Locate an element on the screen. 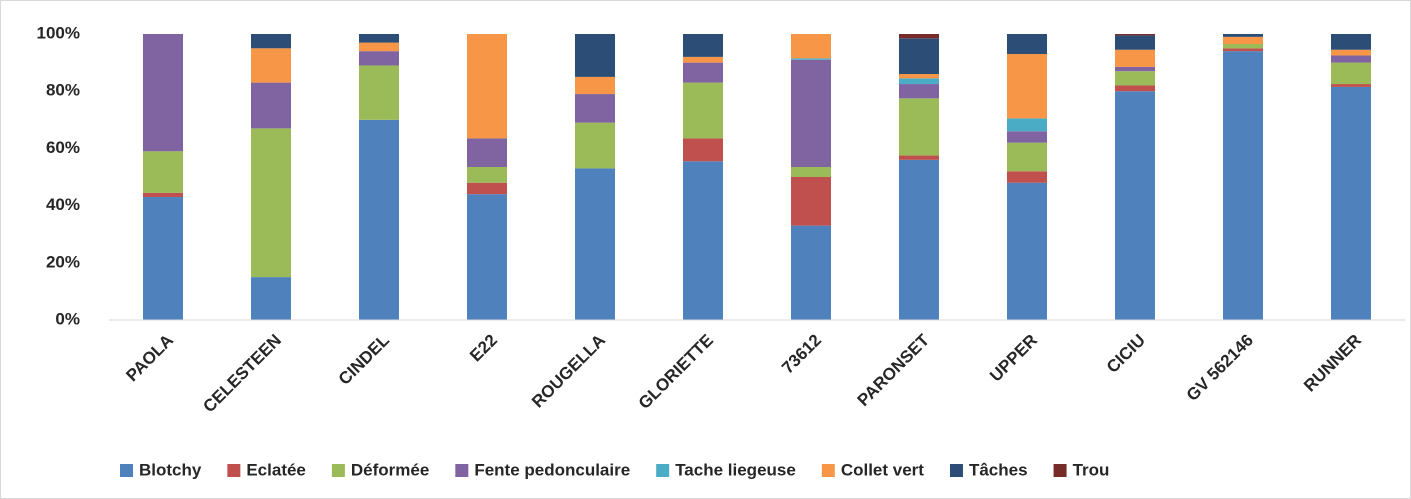 This screenshot has width=1411, height=499. legend-label: Eclatée is located at coordinates (276, 469).